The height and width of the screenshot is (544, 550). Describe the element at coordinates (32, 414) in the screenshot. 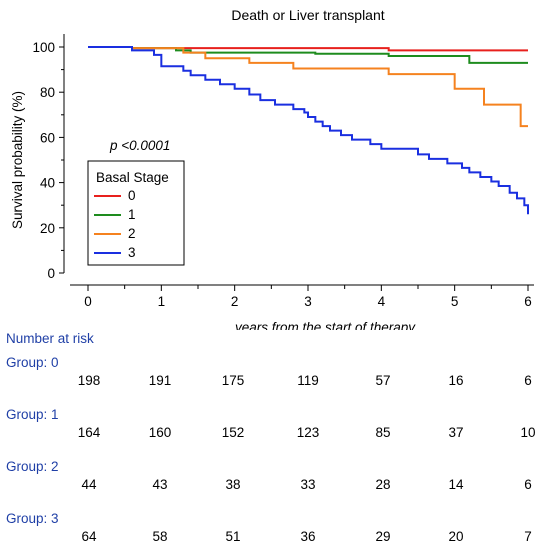

I see `risk-group-label: Group: 1` at that location.